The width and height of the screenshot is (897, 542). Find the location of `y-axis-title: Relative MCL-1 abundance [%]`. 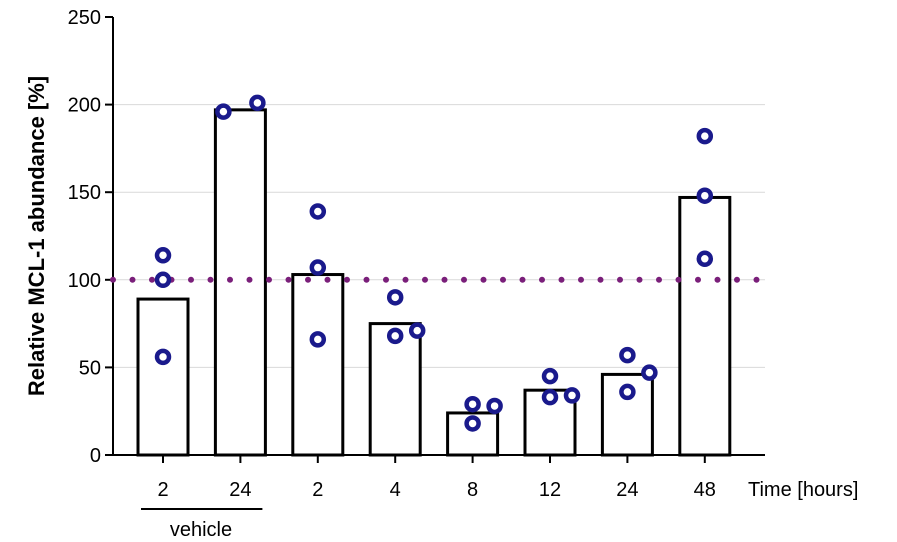

y-axis-title: Relative MCL-1 abundance [%] is located at coordinates (36, 236).